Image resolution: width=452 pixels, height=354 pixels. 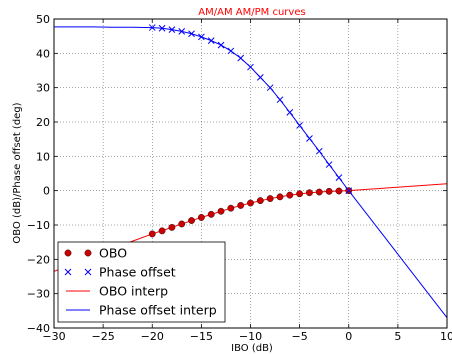 I want to click on y-tick-label: −20, so click(x=38, y=259).